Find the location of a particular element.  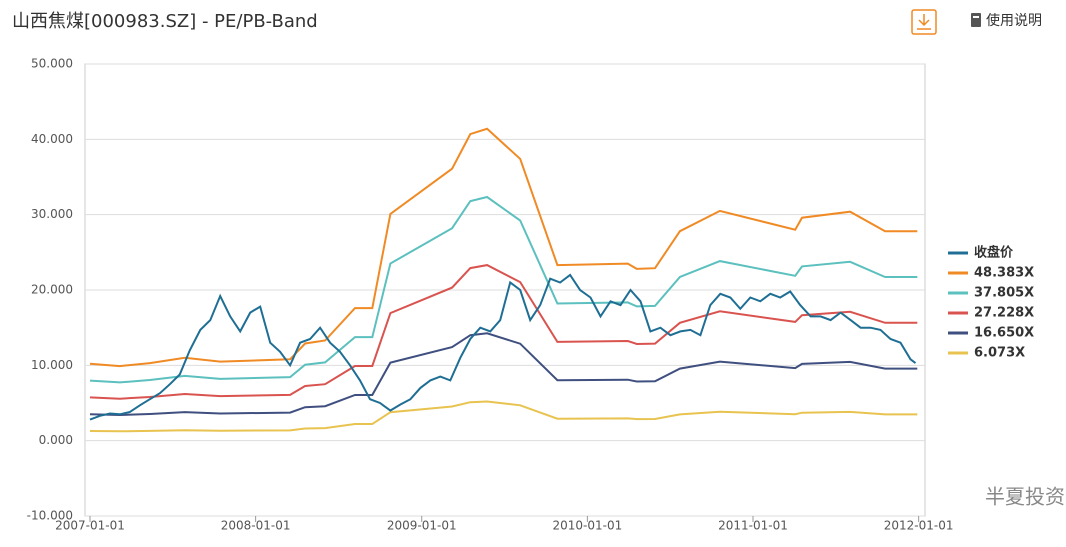

watermark: 半夏投资 is located at coordinates (1025, 497).